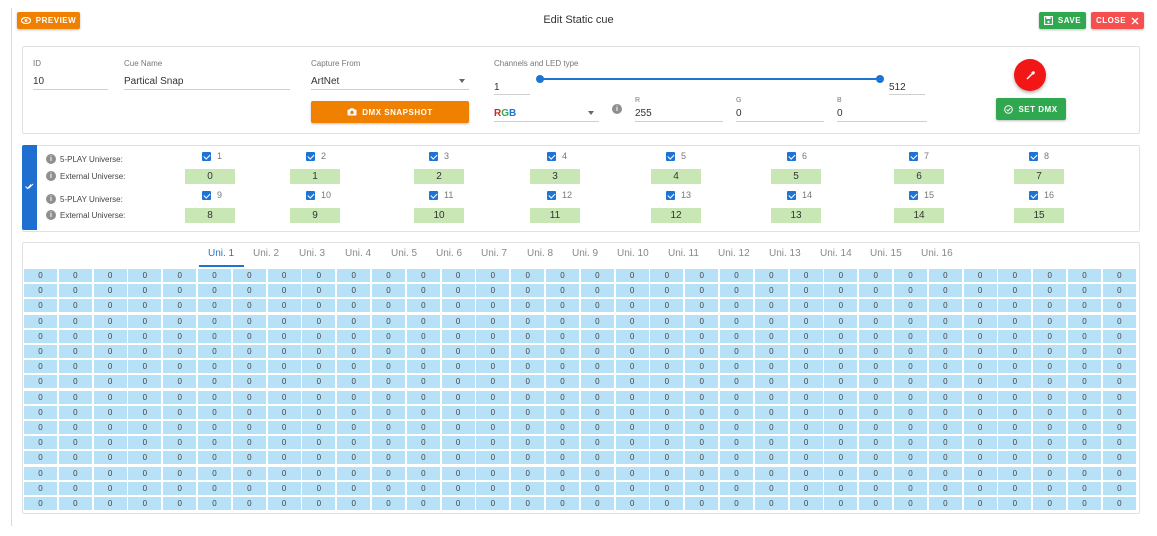  What do you see at coordinates (390, 112) in the screenshot?
I see `dmx-snapshot-button: DMX SNAPSHOT` at bounding box center [390, 112].